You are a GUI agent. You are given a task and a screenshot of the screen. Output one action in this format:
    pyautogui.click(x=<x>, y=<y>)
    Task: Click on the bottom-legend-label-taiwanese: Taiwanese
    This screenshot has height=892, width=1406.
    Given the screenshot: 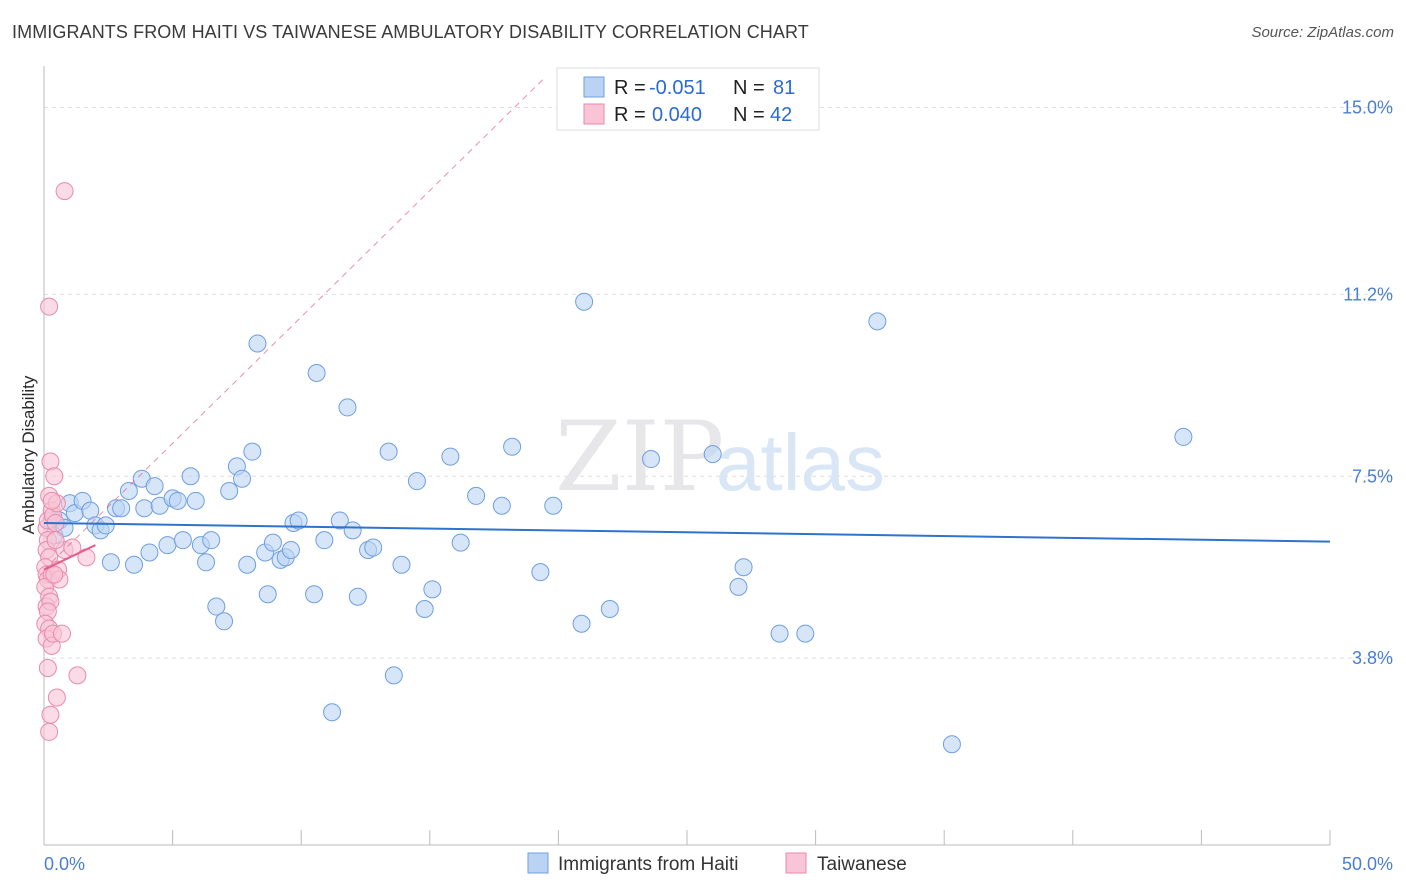 What is the action you would take?
    pyautogui.click(x=862, y=864)
    